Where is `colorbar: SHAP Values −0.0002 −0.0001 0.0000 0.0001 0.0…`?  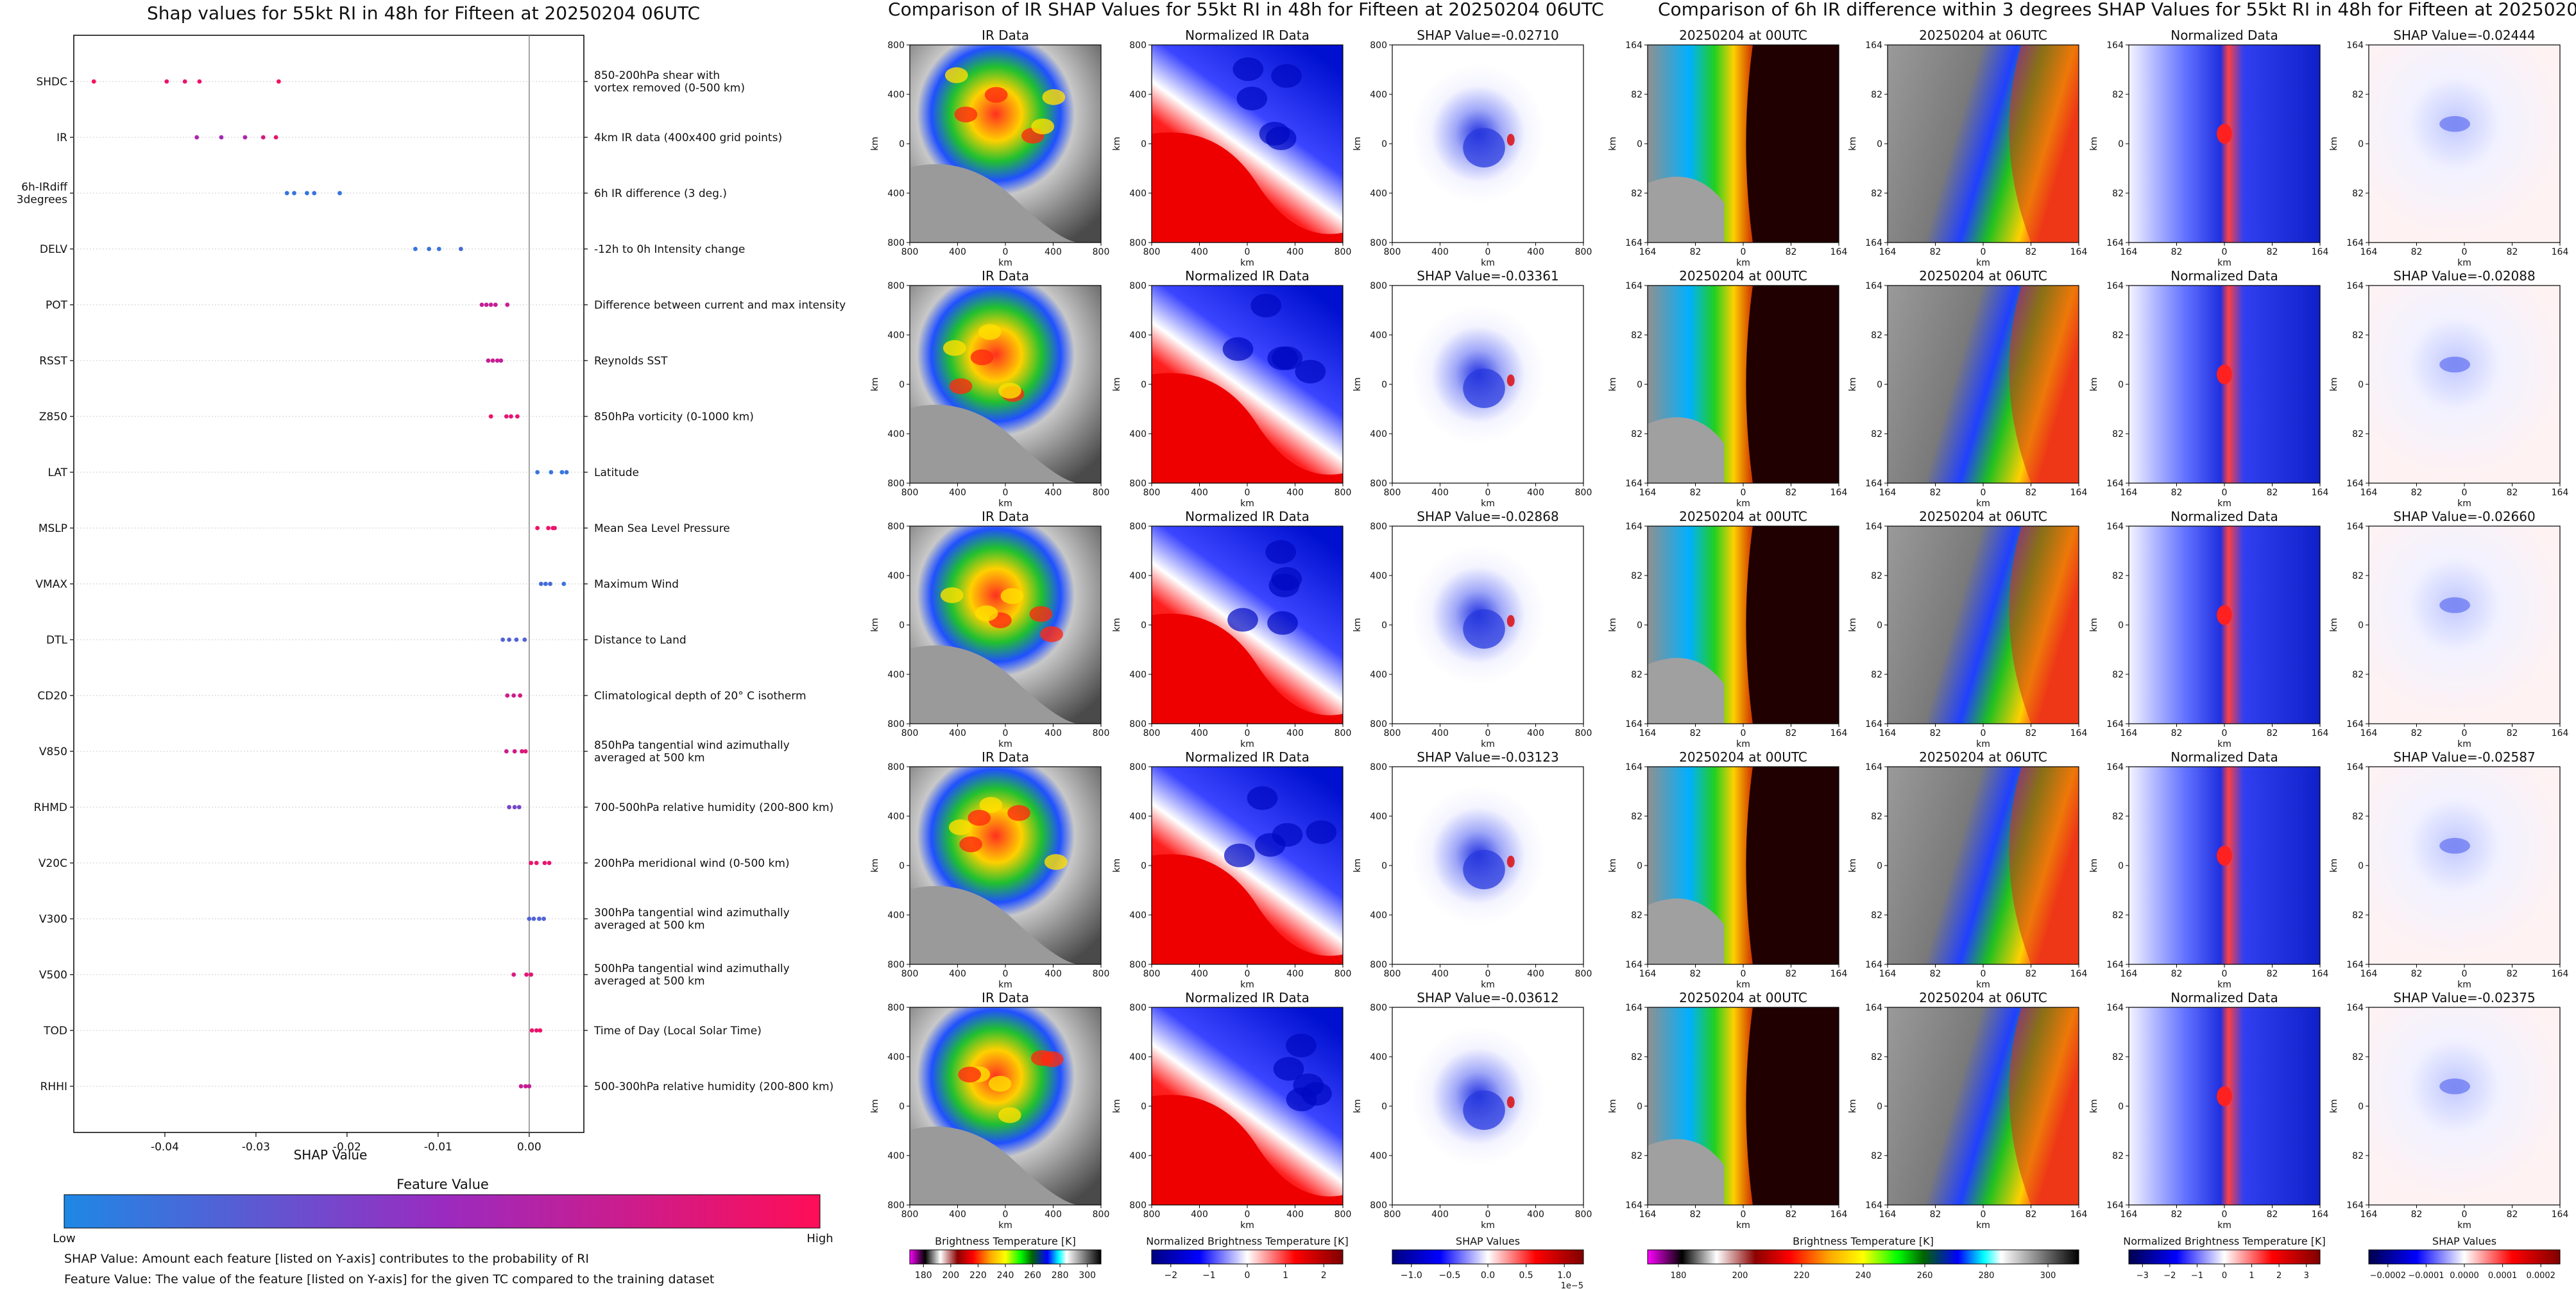 colorbar: SHAP Values −0.0002 −0.0001 0.0000 0.0001 0.0… is located at coordinates (2464, 1258).